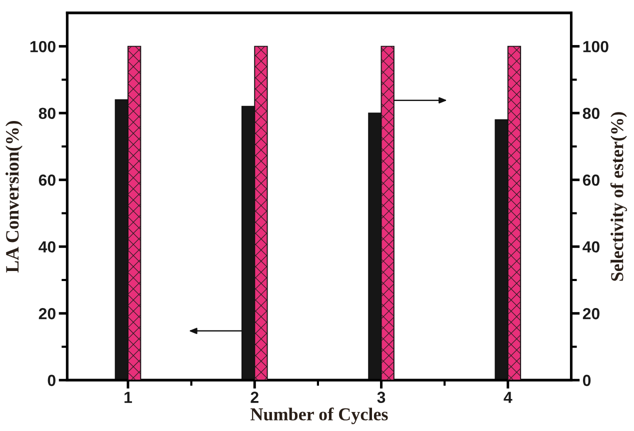 The height and width of the screenshot is (431, 634). What do you see at coordinates (381, 398) in the screenshot?
I see `x-tick-label: 3` at bounding box center [381, 398].